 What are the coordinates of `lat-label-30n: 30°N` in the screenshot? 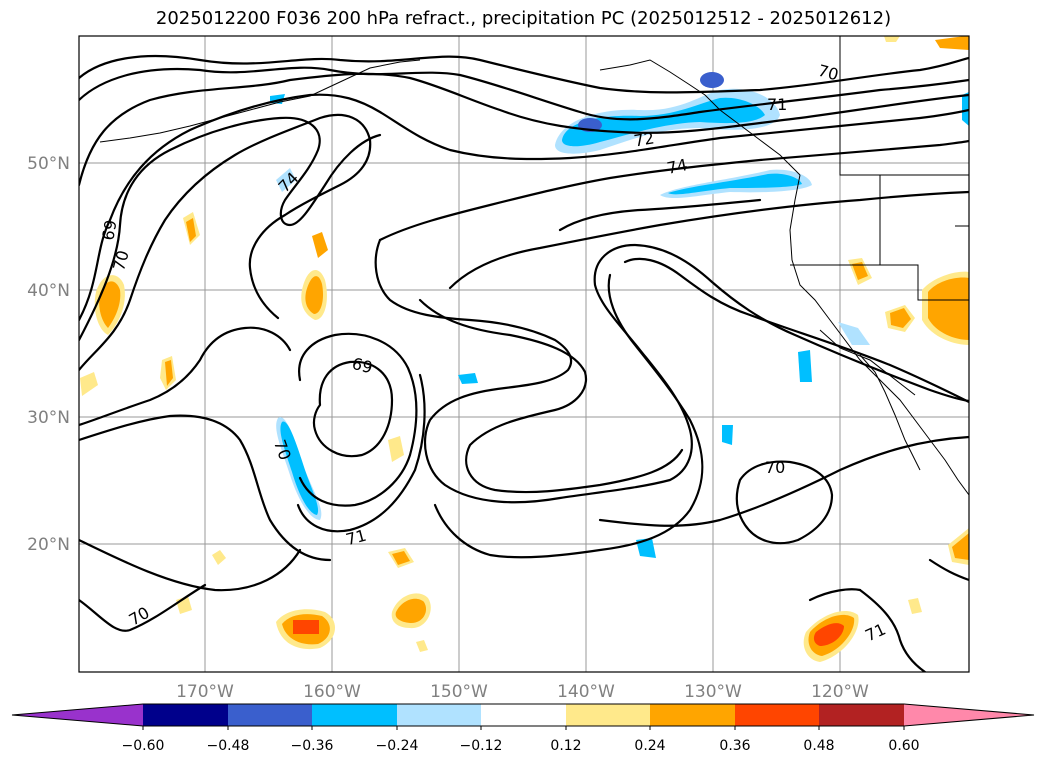 It's located at (48, 418).